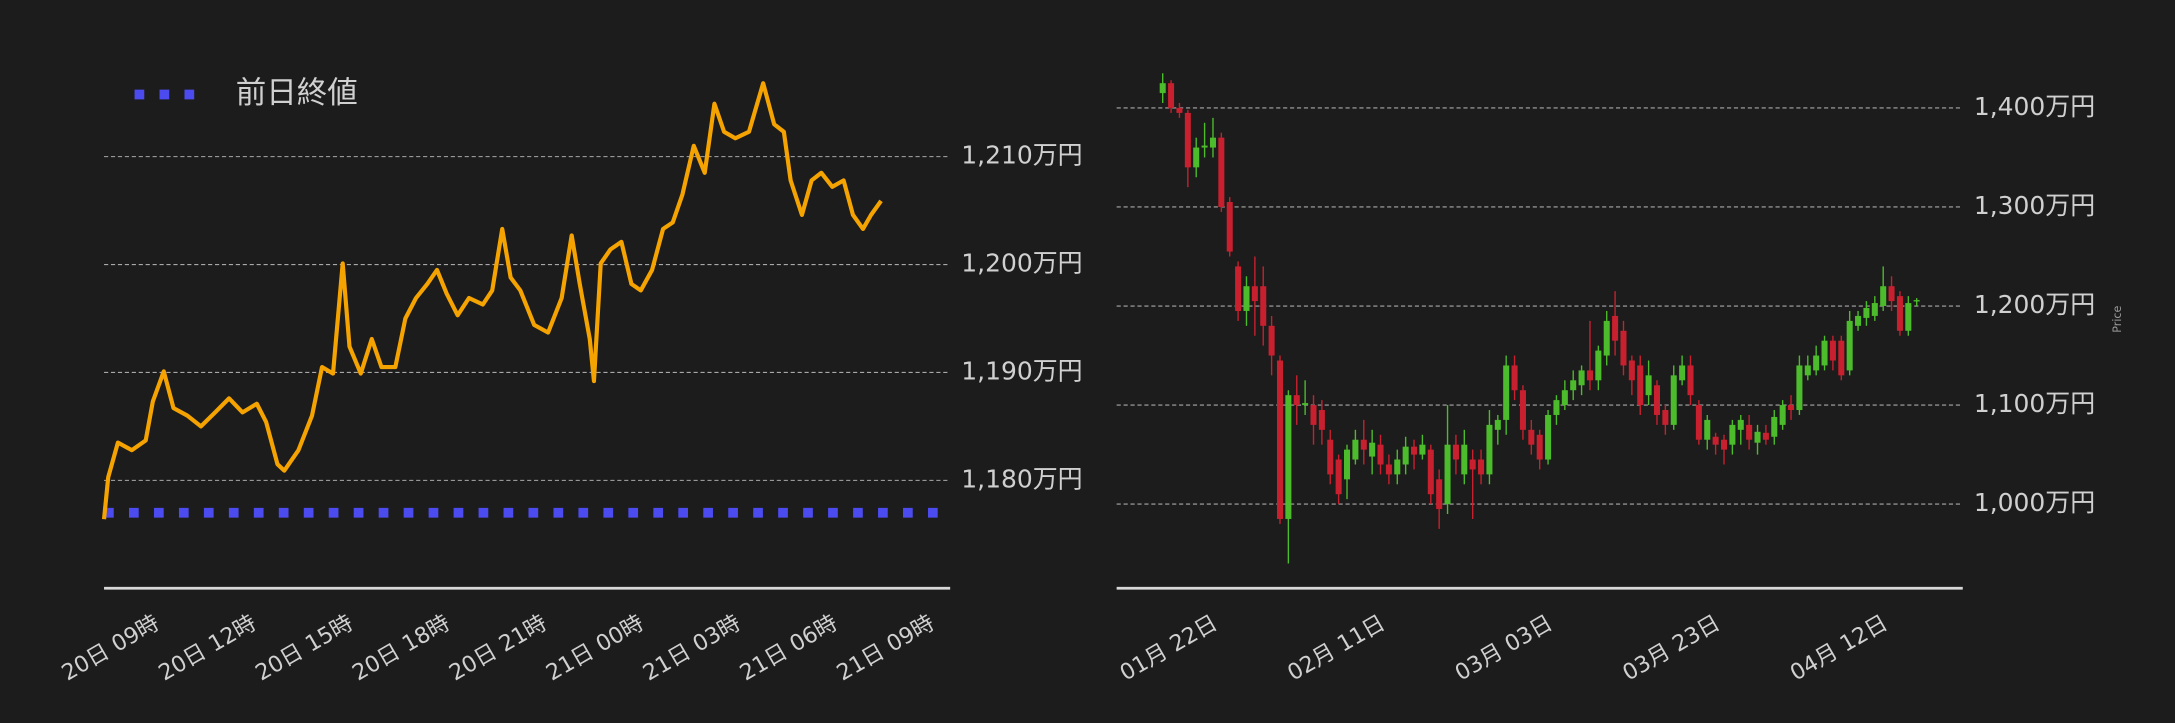  I want to click on y-tick-label: 1,300万円, so click(2034, 205).